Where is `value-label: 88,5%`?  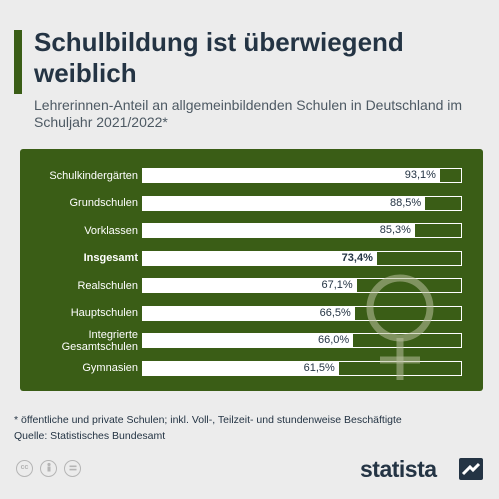
value-label: 88,5% is located at coordinates (405, 202).